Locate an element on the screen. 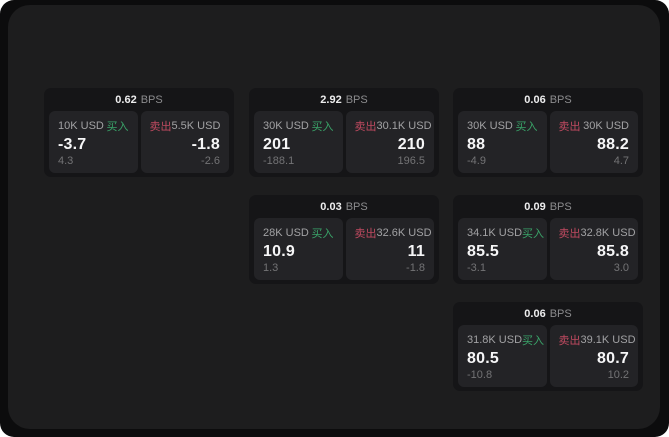 Image resolution: width=669 pixels, height=437 pixels. buy-delta: 1.3 is located at coordinates (271, 268).